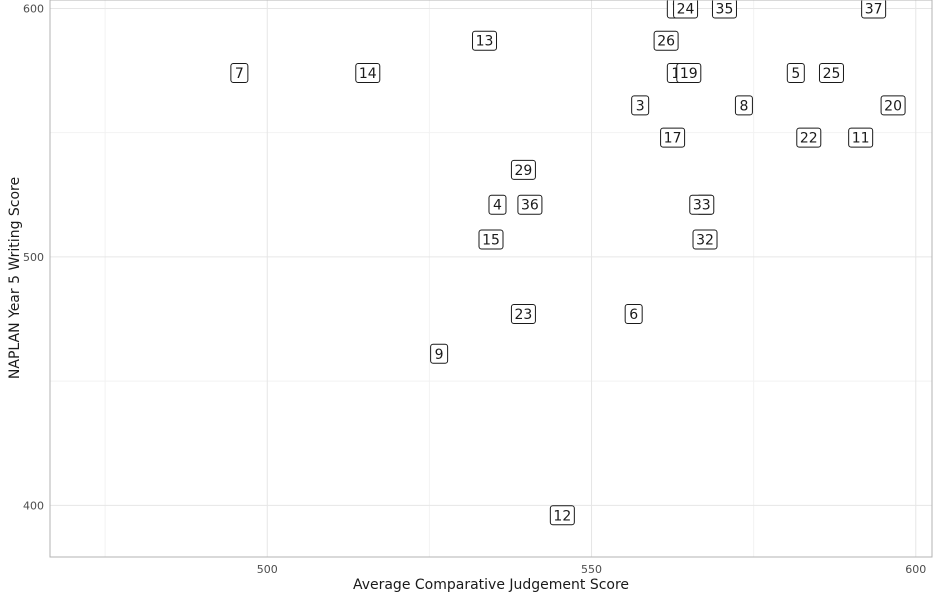  I want to click on data-point: 9, so click(439, 353).